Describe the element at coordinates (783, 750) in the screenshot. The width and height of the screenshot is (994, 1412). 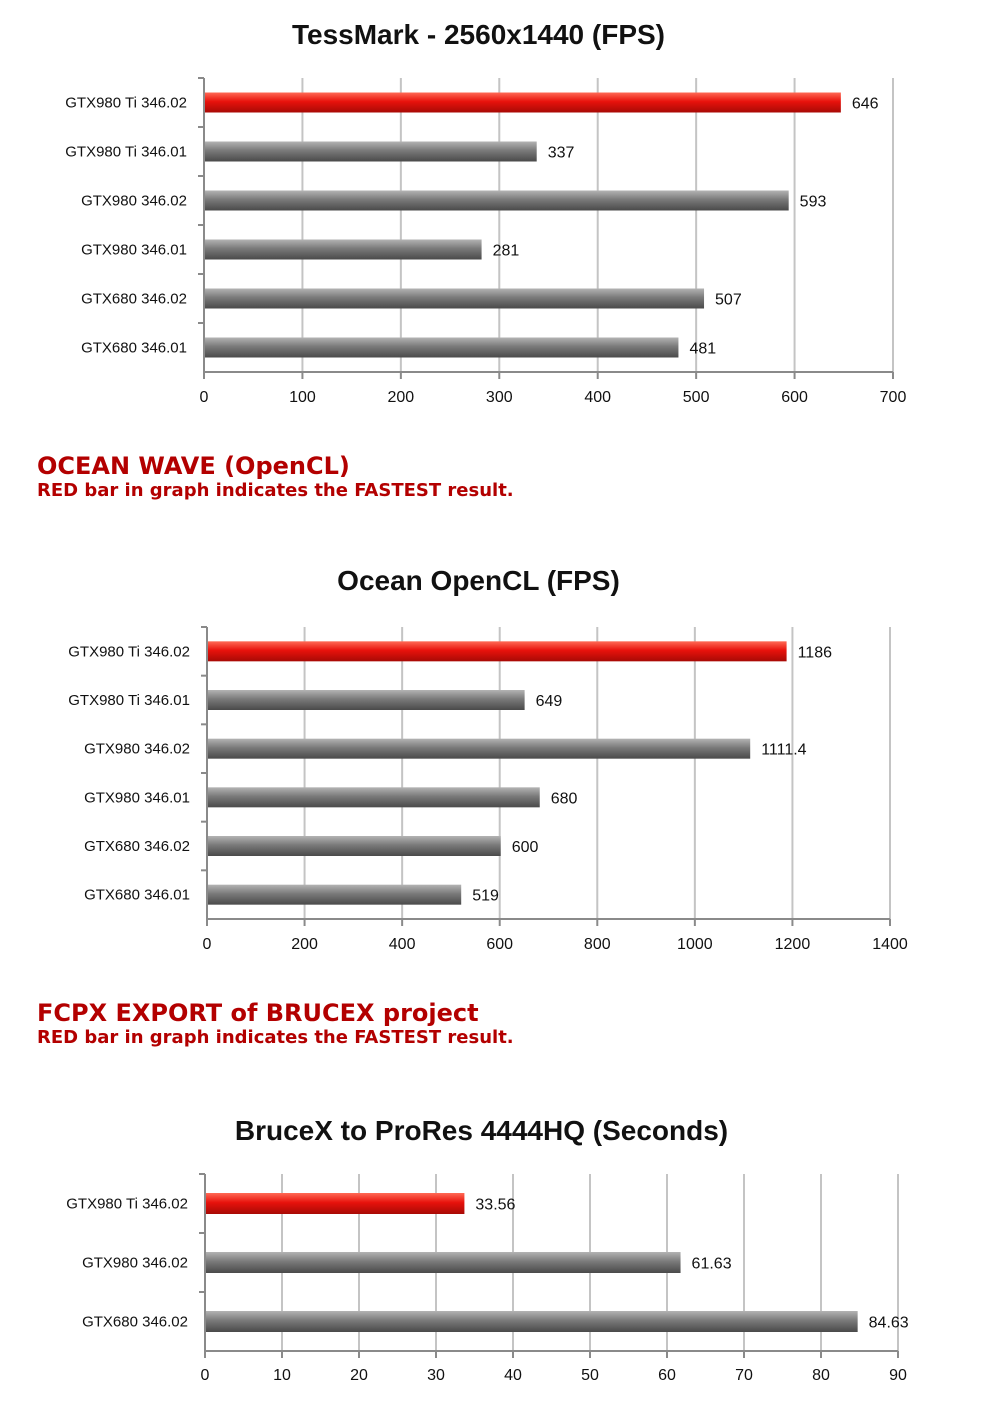
I see `data-label: 1111.4` at that location.